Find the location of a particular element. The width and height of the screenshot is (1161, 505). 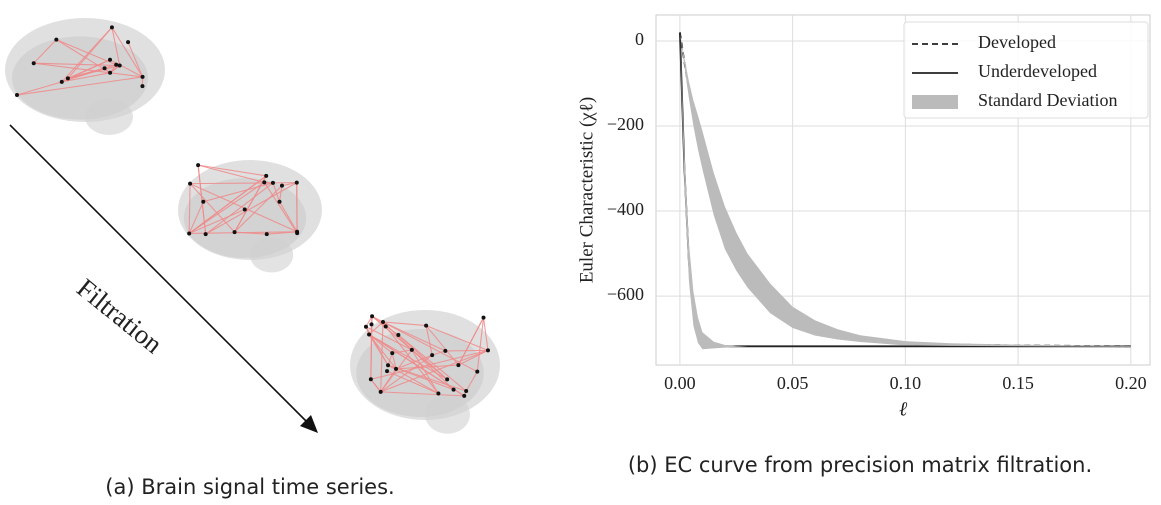

y-axis-label: Euler Characteristic (χℓ) is located at coordinates (586, 190).